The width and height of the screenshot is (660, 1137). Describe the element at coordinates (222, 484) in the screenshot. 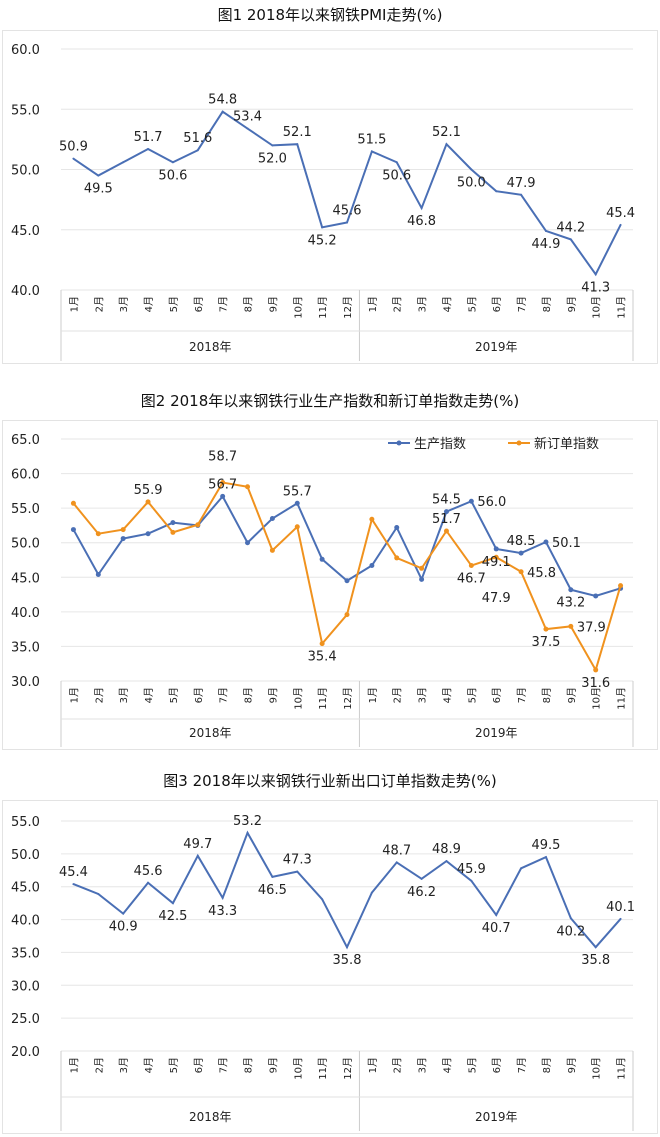

I see `data-label: 56.7` at that location.